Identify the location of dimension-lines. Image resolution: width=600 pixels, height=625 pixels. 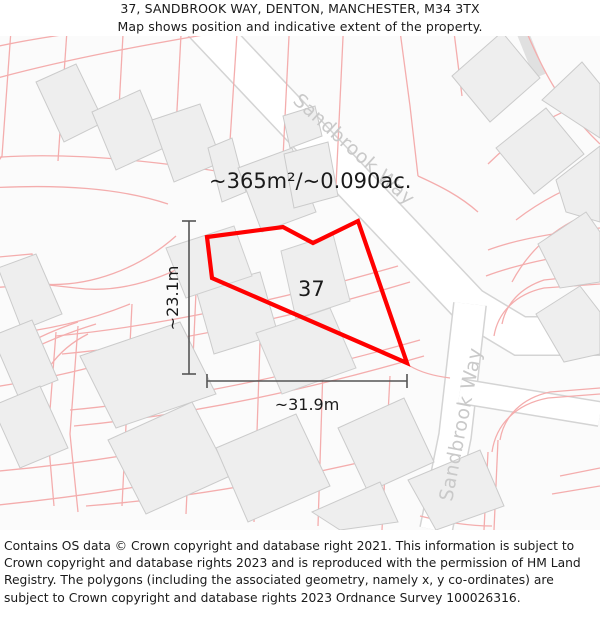
(295, 304).